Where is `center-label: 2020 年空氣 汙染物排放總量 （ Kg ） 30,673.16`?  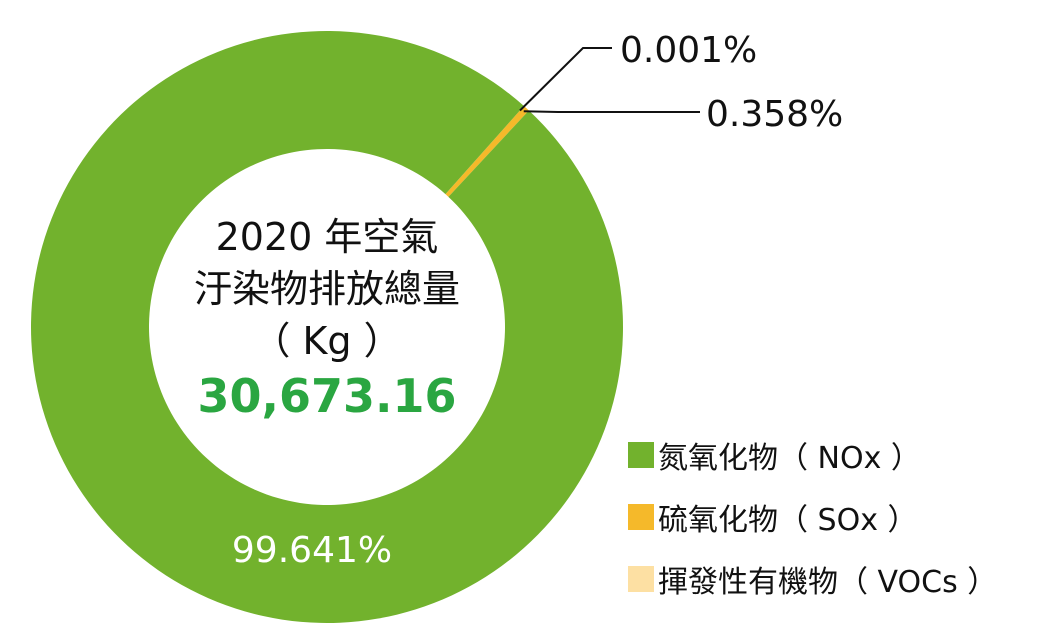
center-label: 2020 年空氣 汙染物排放總量 （ Kg ） 30,673.16 is located at coordinates (327, 319).